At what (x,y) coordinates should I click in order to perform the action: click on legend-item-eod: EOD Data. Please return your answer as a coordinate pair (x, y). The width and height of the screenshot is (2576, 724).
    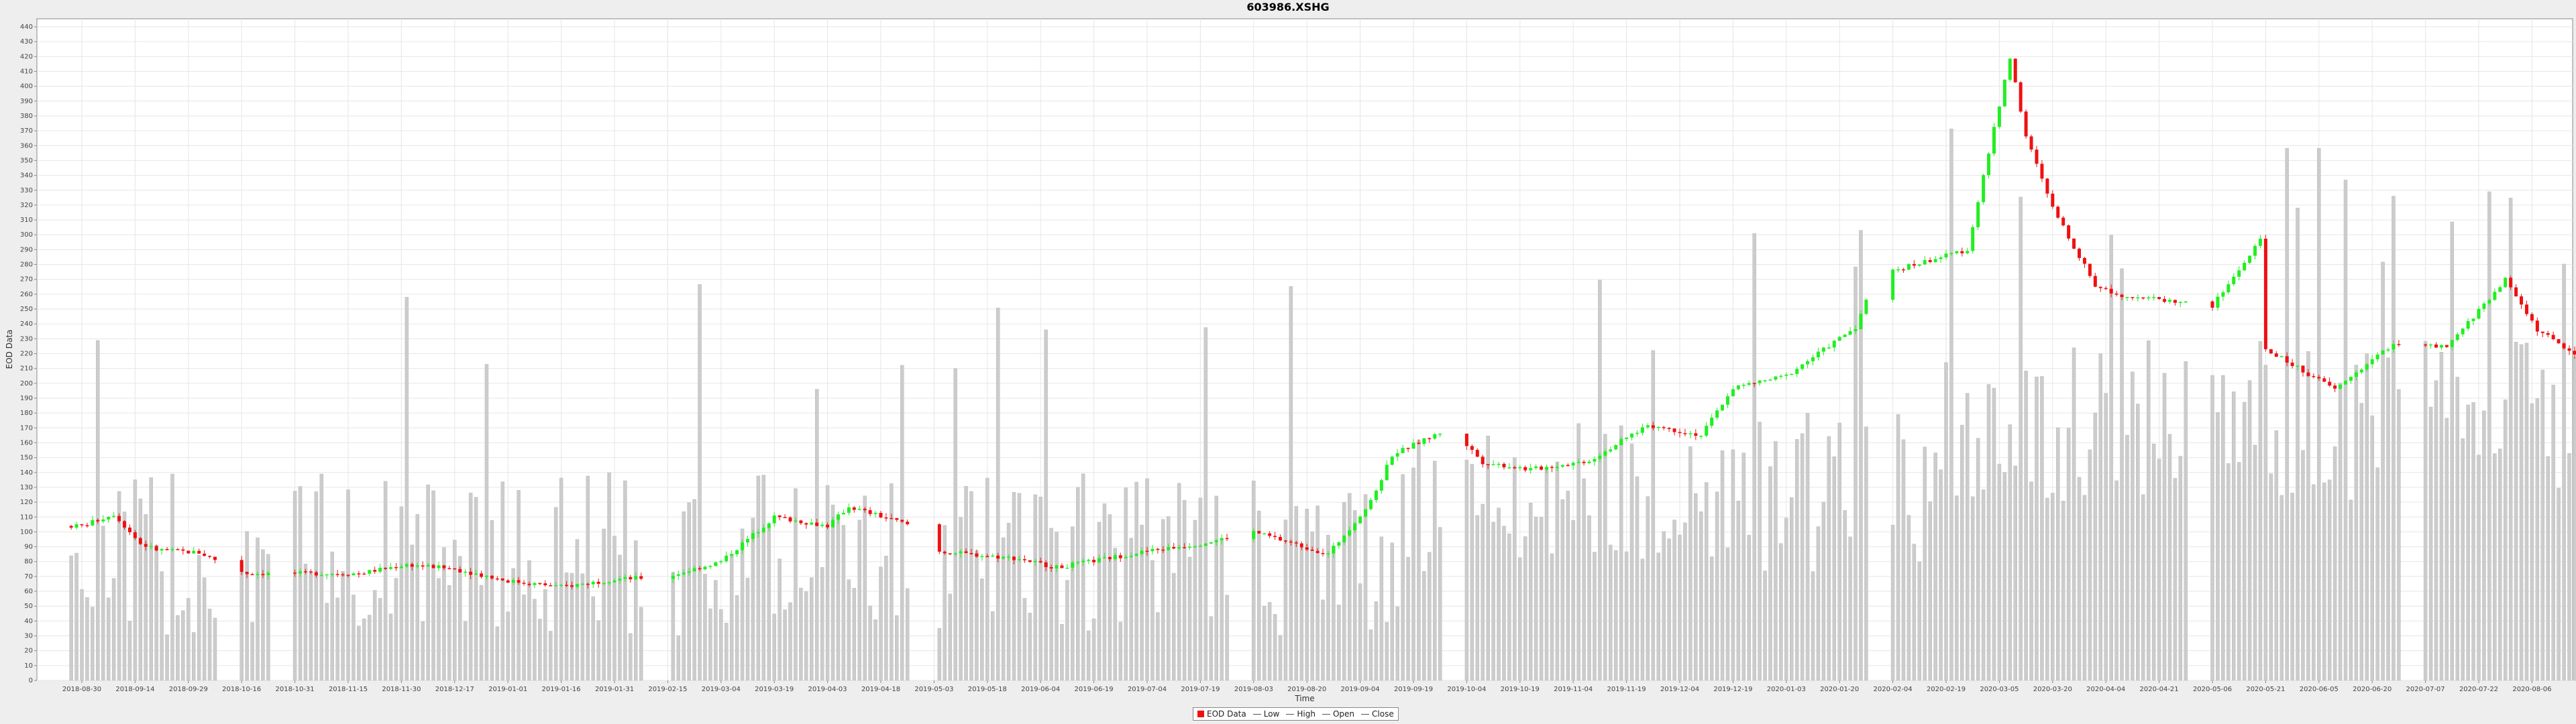
    Looking at the image, I should click on (1221, 714).